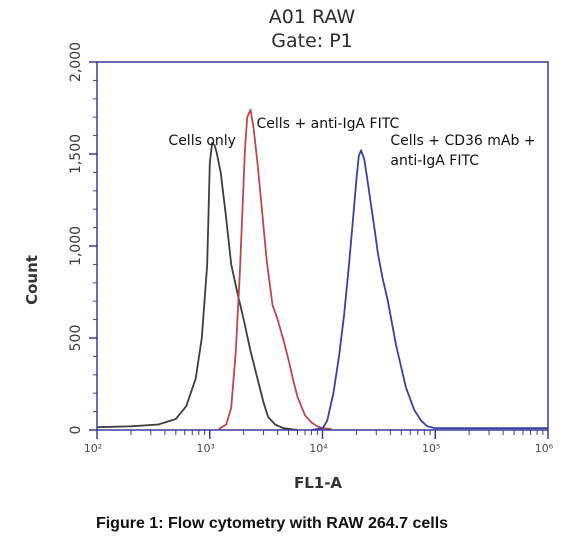  Describe the element at coordinates (318, 448) in the screenshot. I see `x-tick-label: 10⁴` at that location.